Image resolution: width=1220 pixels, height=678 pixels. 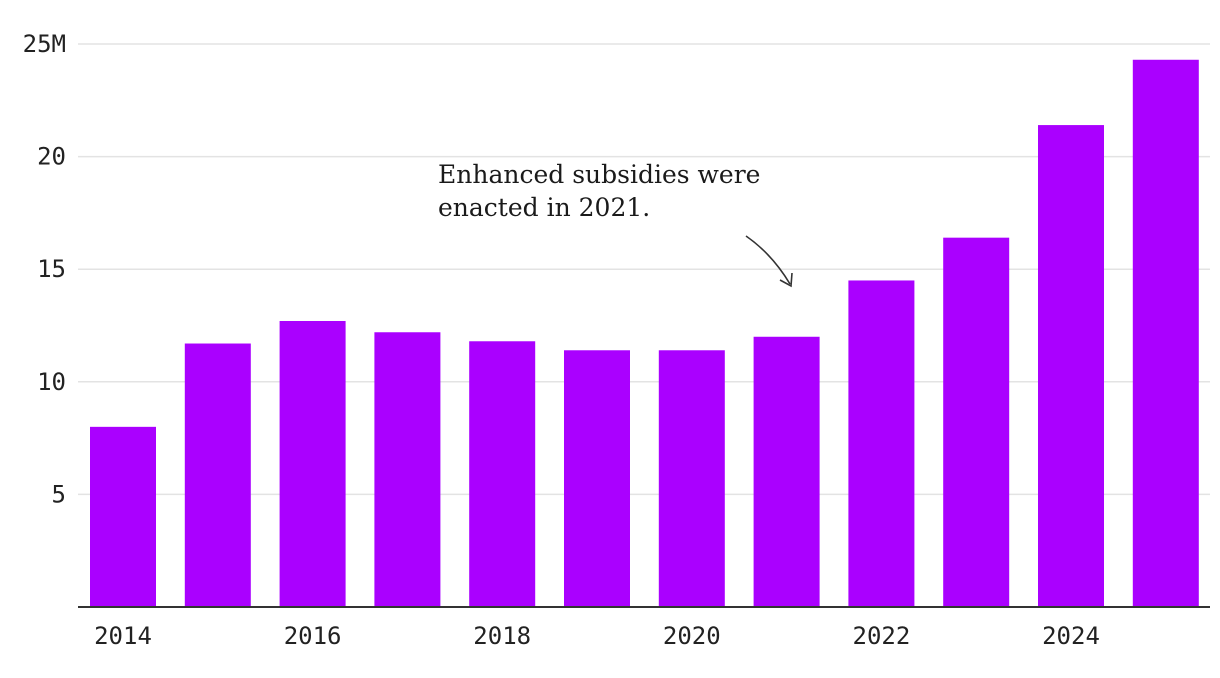 What do you see at coordinates (44, 44) in the screenshot?
I see `y-tick-label: 25M` at bounding box center [44, 44].